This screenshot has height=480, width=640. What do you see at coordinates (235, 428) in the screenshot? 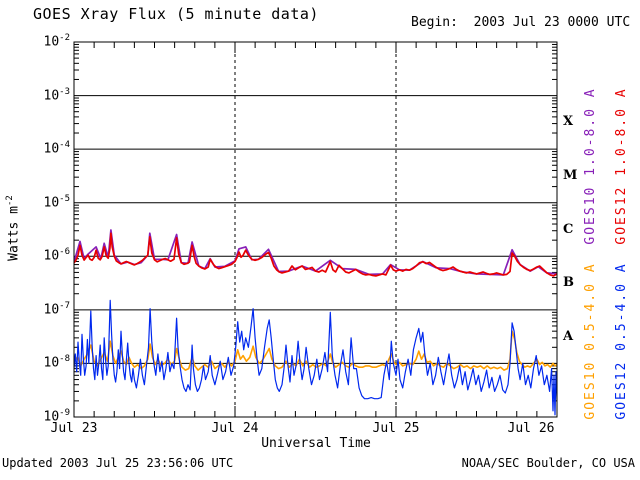
I see `x-tick-label: Jul 24` at bounding box center [235, 428].